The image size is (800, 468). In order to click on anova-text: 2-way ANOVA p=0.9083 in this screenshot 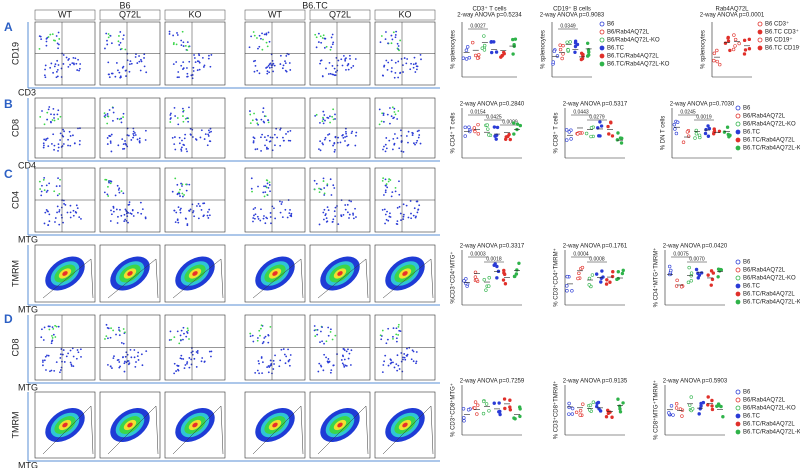, I will do `click(572, 16)`.